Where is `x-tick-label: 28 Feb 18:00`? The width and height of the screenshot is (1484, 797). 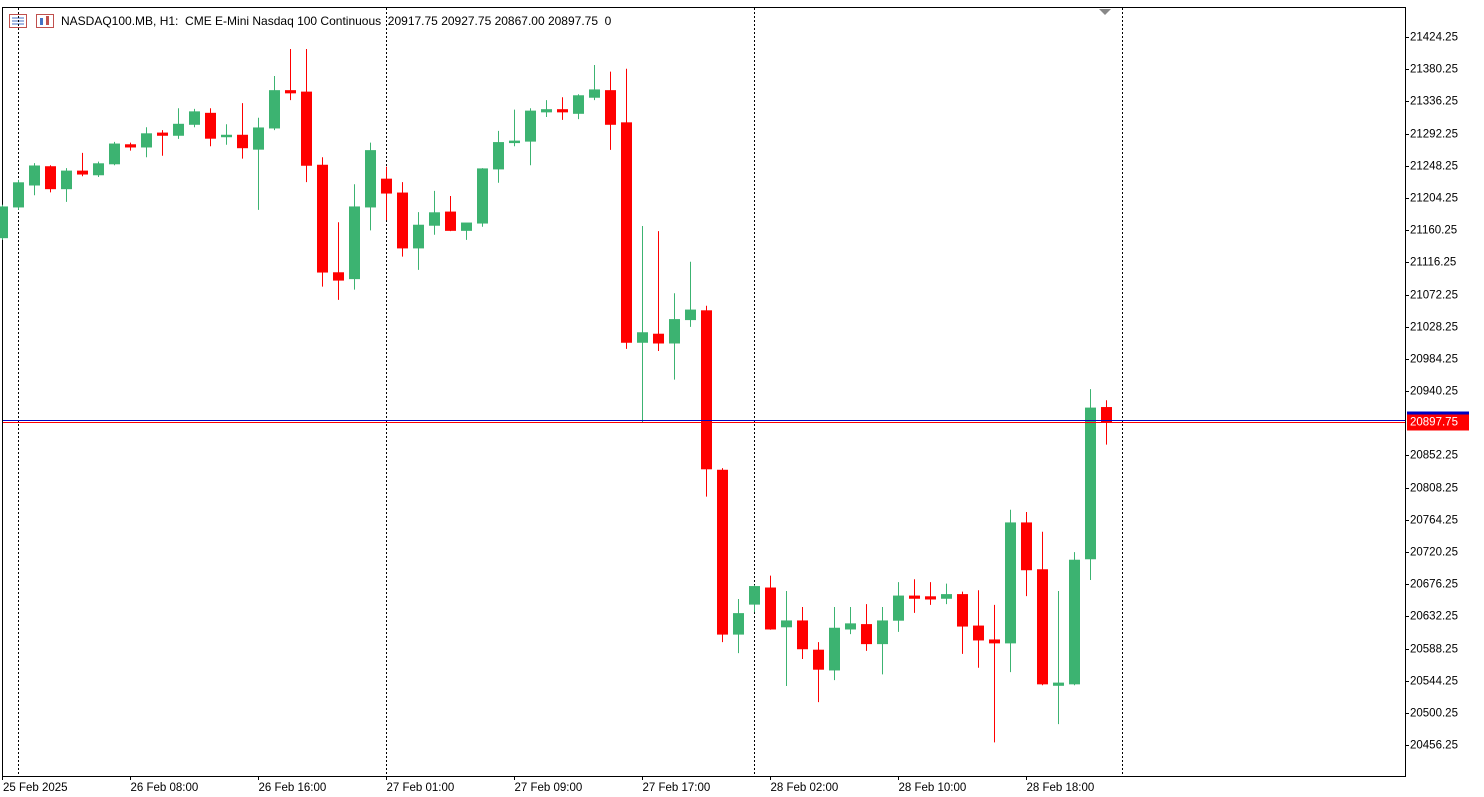
x-tick-label: 28 Feb 18:00 is located at coordinates (1061, 788).